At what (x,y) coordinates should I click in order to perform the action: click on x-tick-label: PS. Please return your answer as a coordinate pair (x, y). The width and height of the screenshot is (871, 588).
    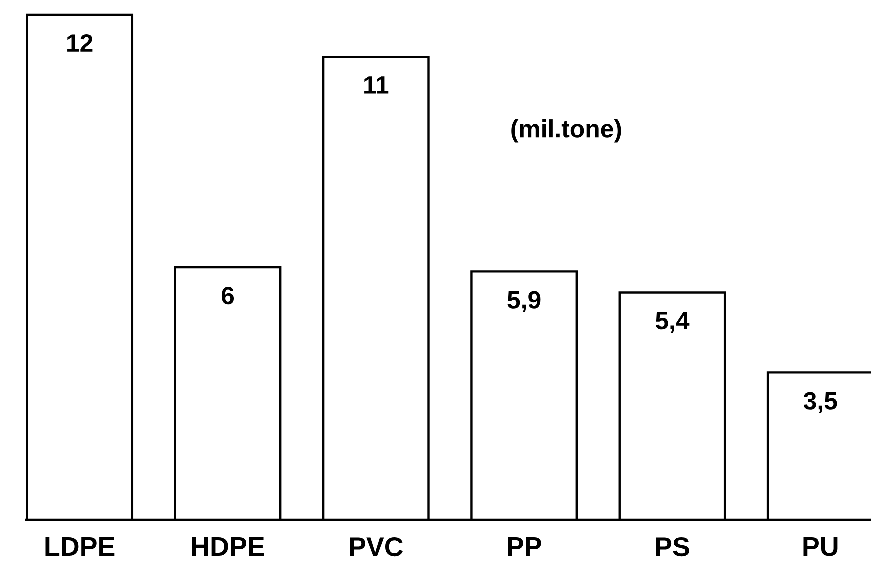
    Looking at the image, I should click on (673, 547).